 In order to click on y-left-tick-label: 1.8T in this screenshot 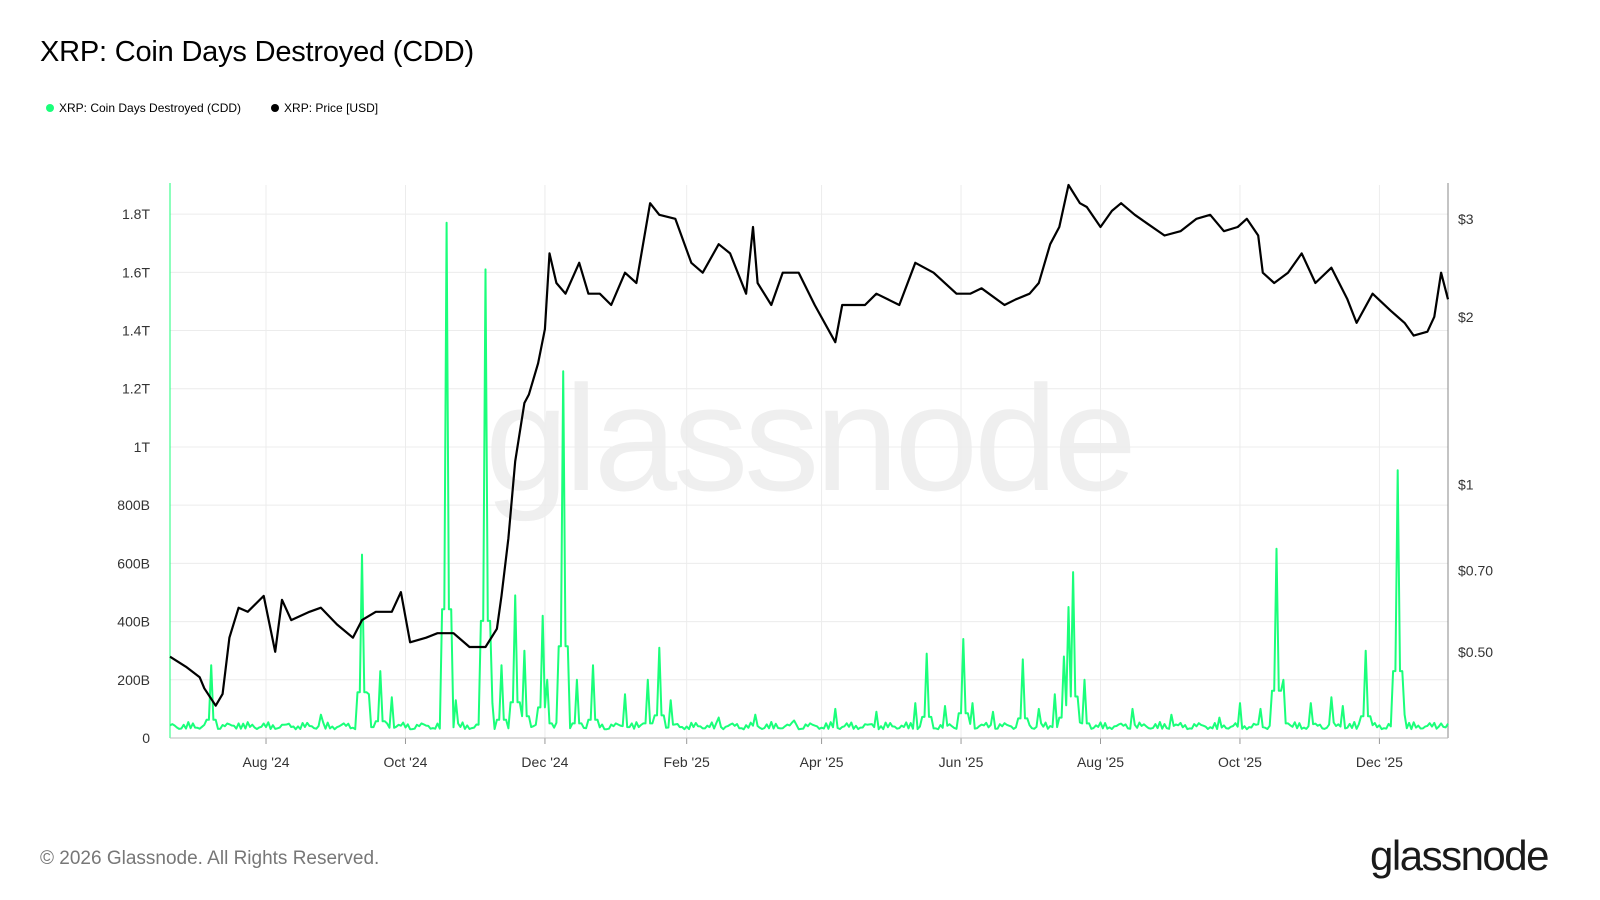, I will do `click(136, 214)`.